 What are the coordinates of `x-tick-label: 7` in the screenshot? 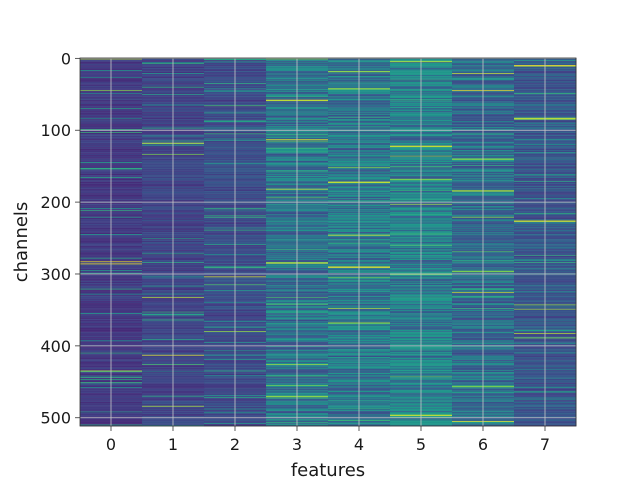 It's located at (545, 444).